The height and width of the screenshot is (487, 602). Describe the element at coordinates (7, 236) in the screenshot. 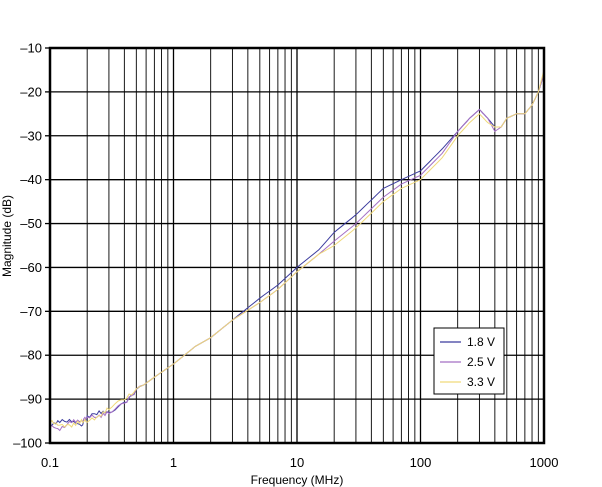

I see `y-axis-title: Magnitude (dB)` at that location.